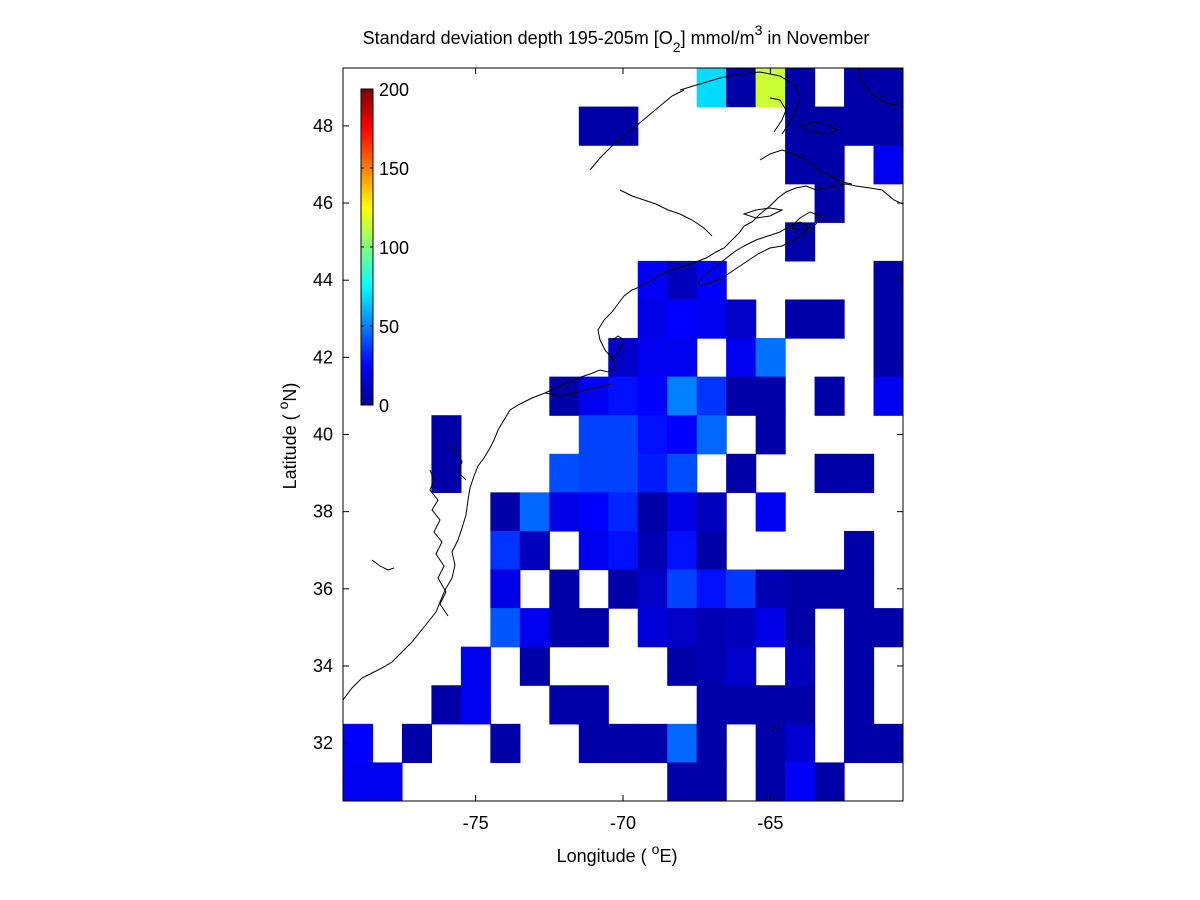  What do you see at coordinates (763, 213) in the screenshot?
I see `coastline-pei` at bounding box center [763, 213].